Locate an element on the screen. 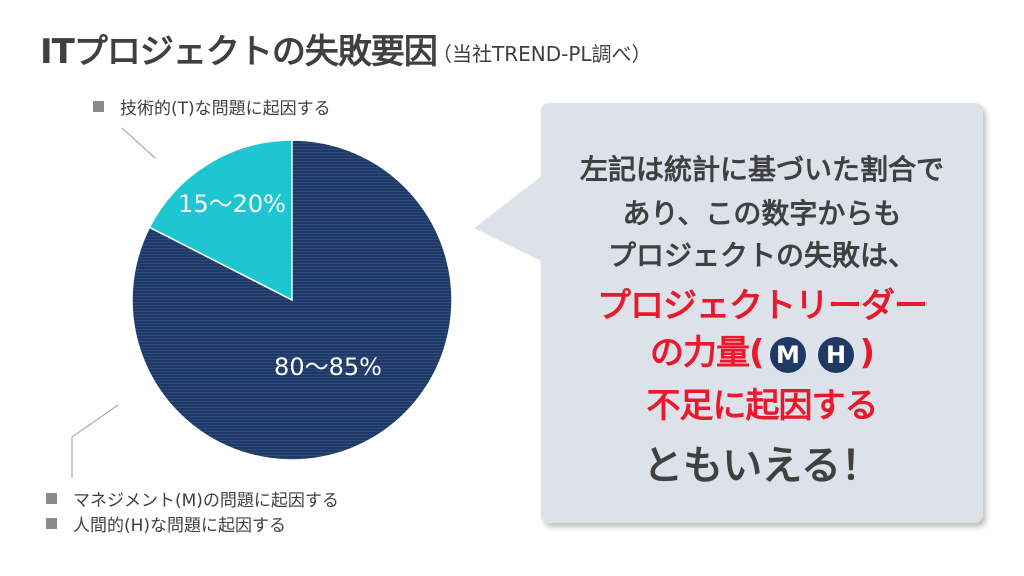  legend-item-management: マネジメント(M)の問題に起因する is located at coordinates (192, 498).